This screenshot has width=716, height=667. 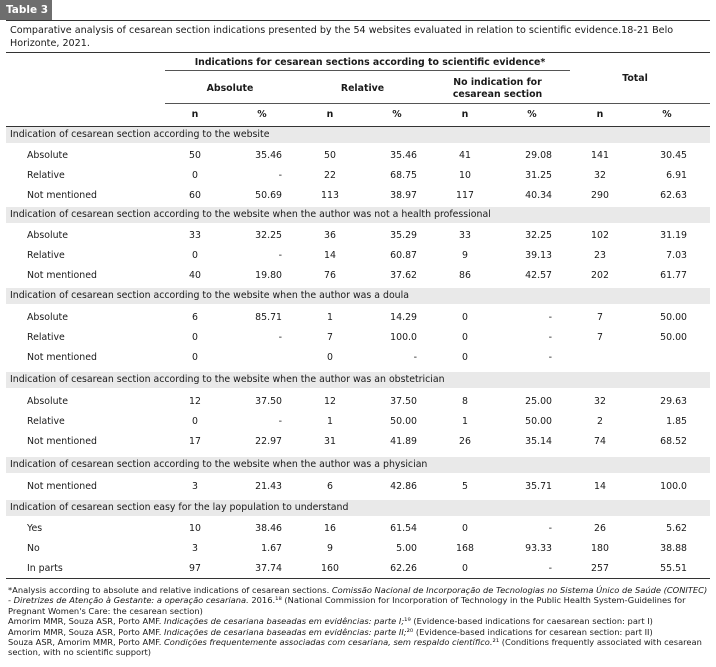 What do you see at coordinates (465, 441) in the screenshot?
I see `table-cell-n: 26` at bounding box center [465, 441].